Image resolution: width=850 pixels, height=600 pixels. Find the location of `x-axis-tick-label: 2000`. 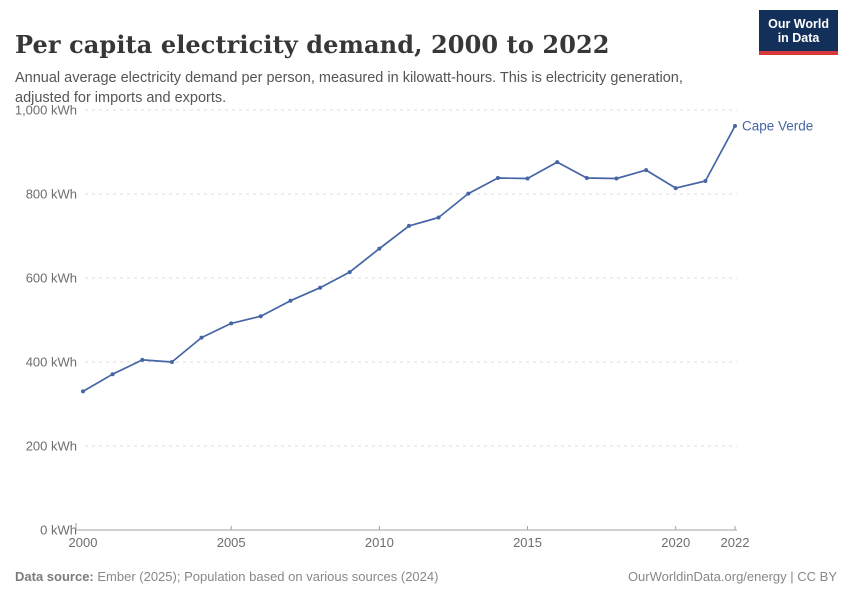

x-axis-tick-label: 2000 is located at coordinates (83, 542).